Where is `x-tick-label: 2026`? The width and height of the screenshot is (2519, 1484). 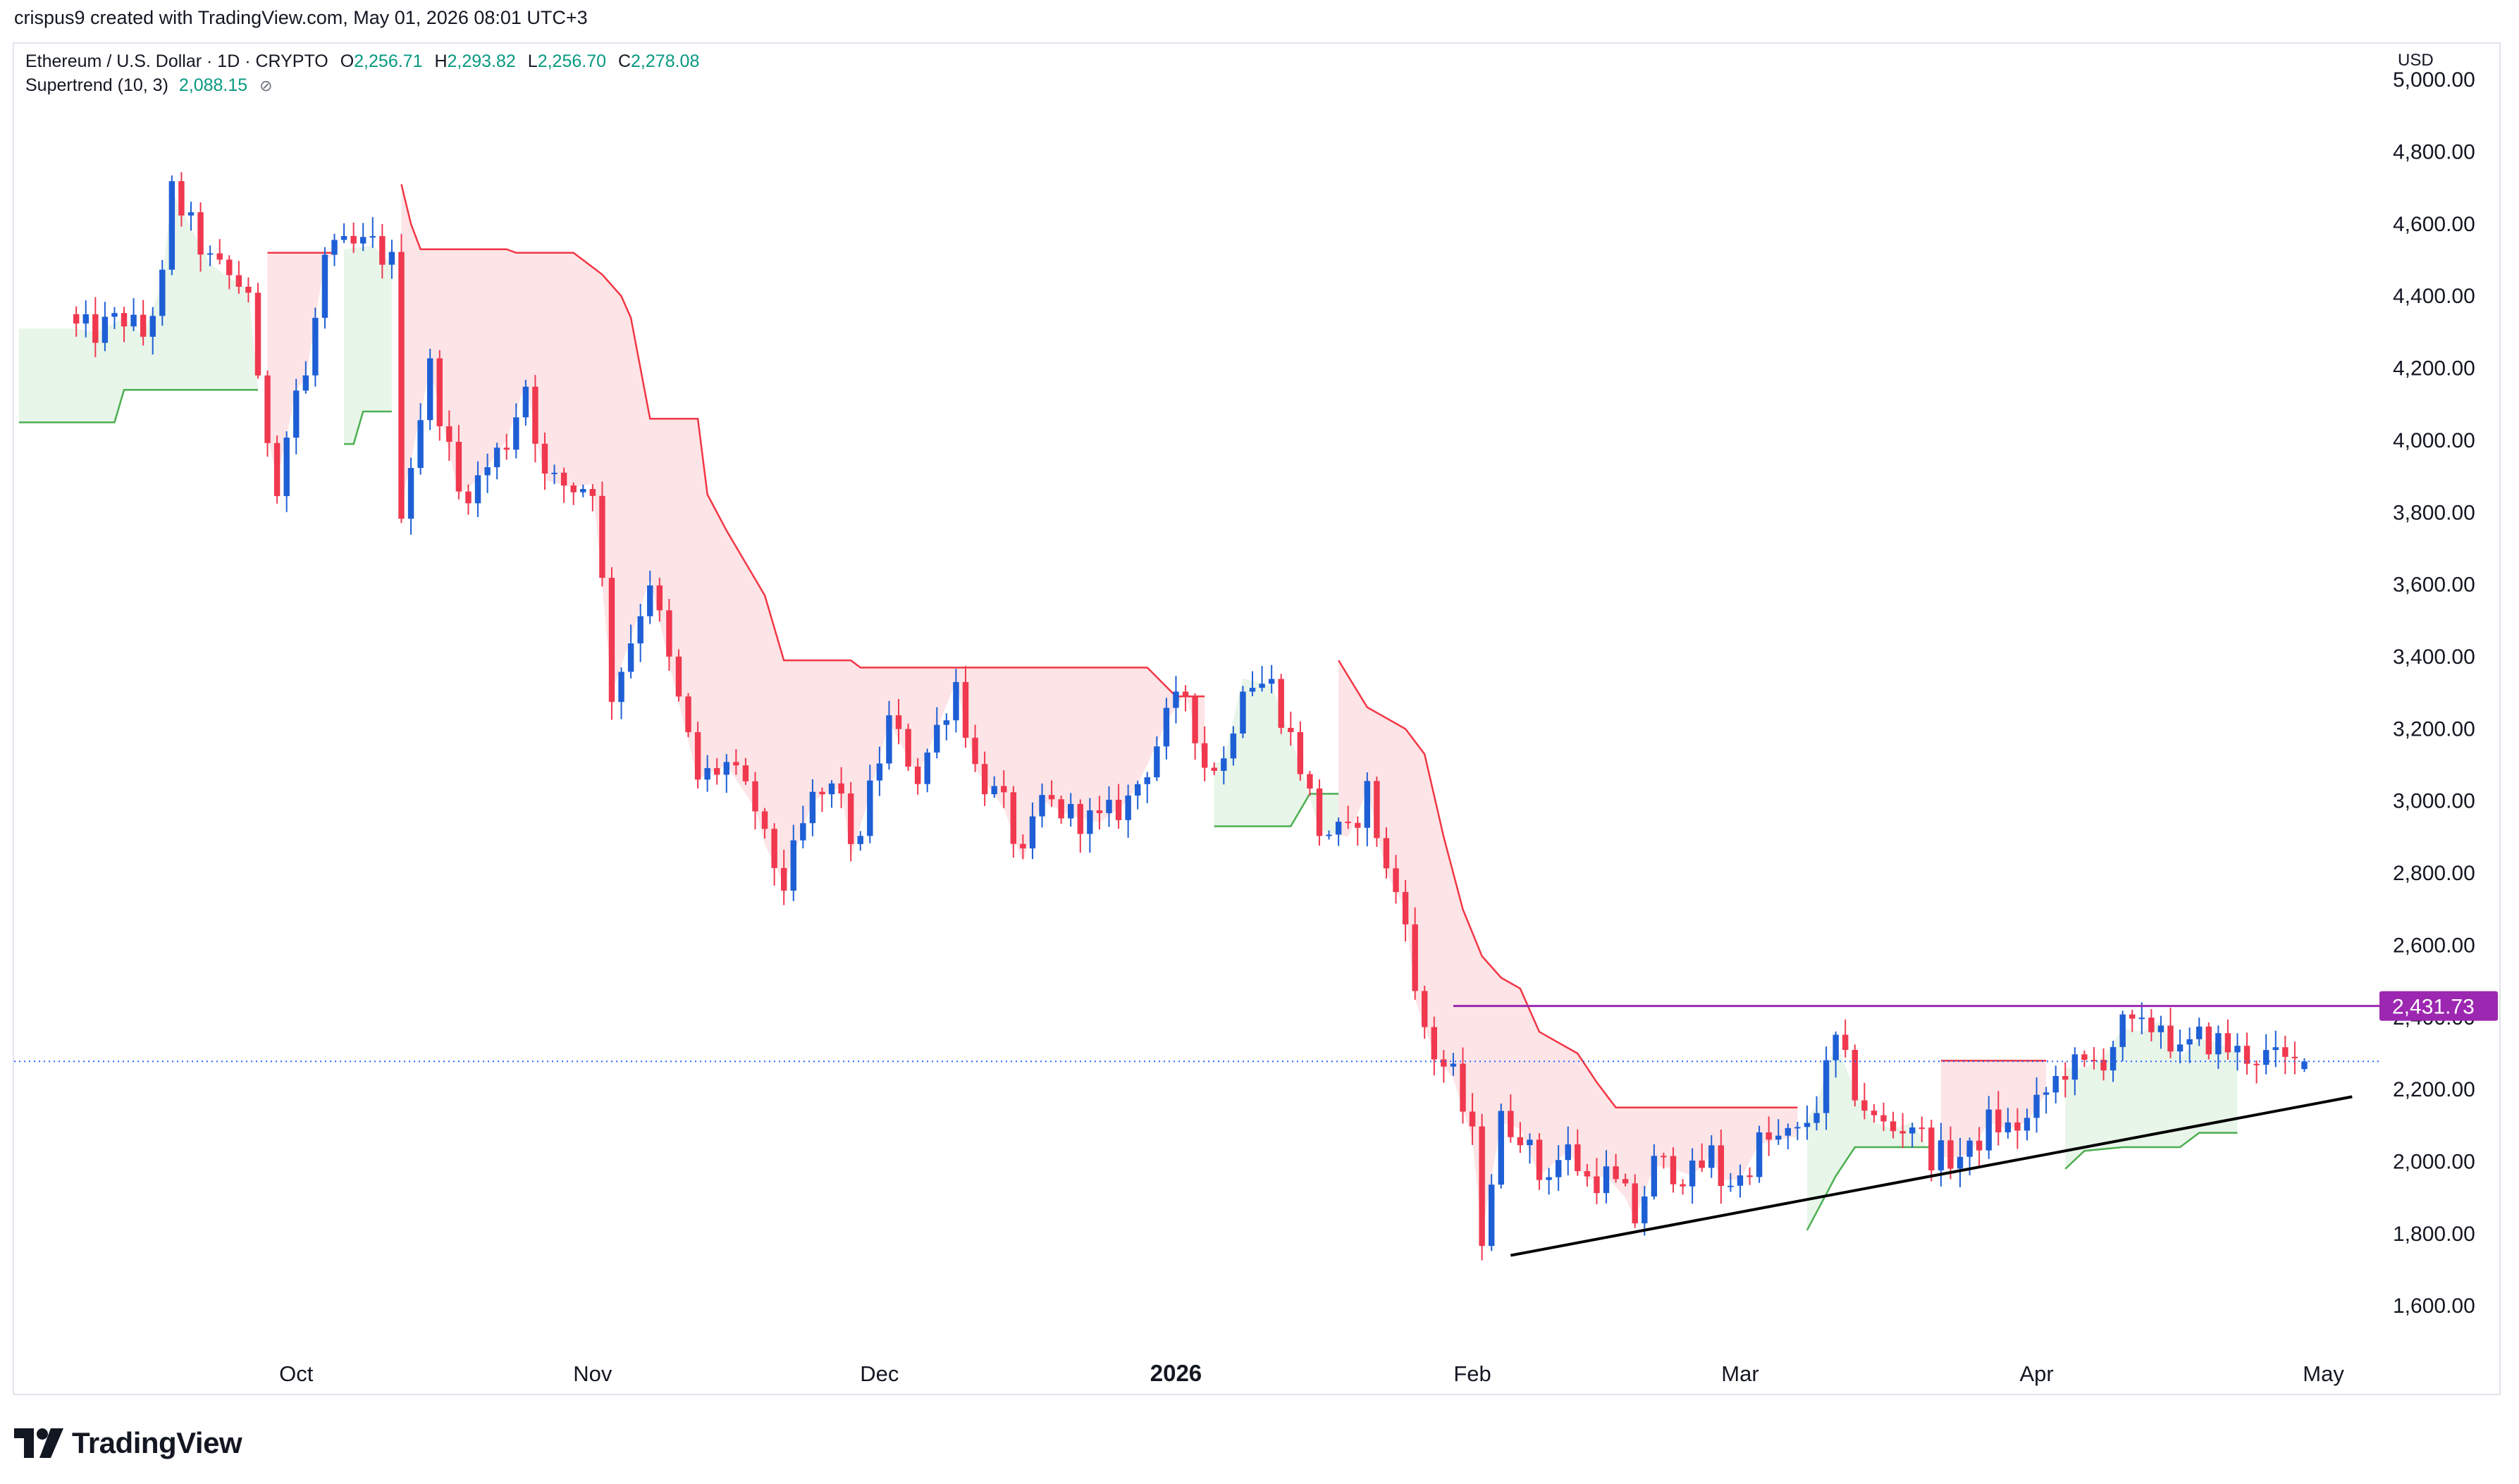 x-tick-label: 2026 is located at coordinates (1176, 1373).